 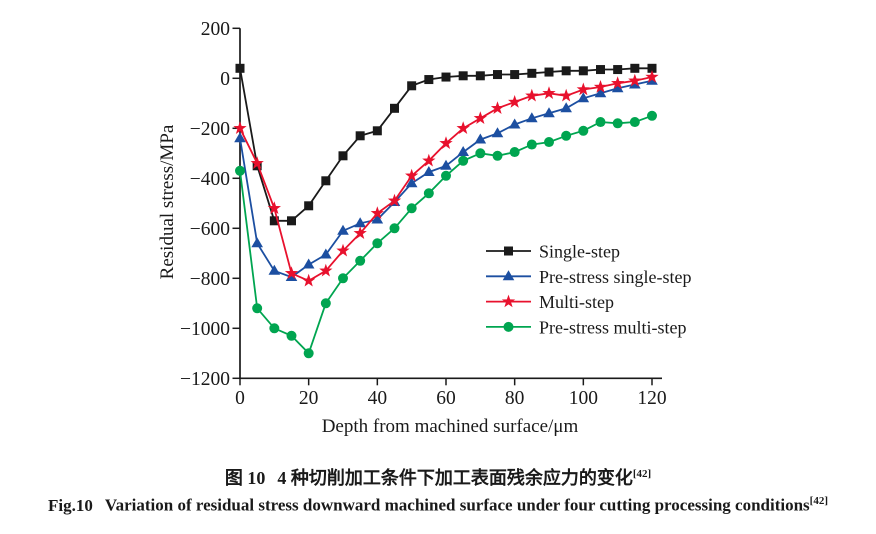 I want to click on series-single-step, so click(x=446, y=144).